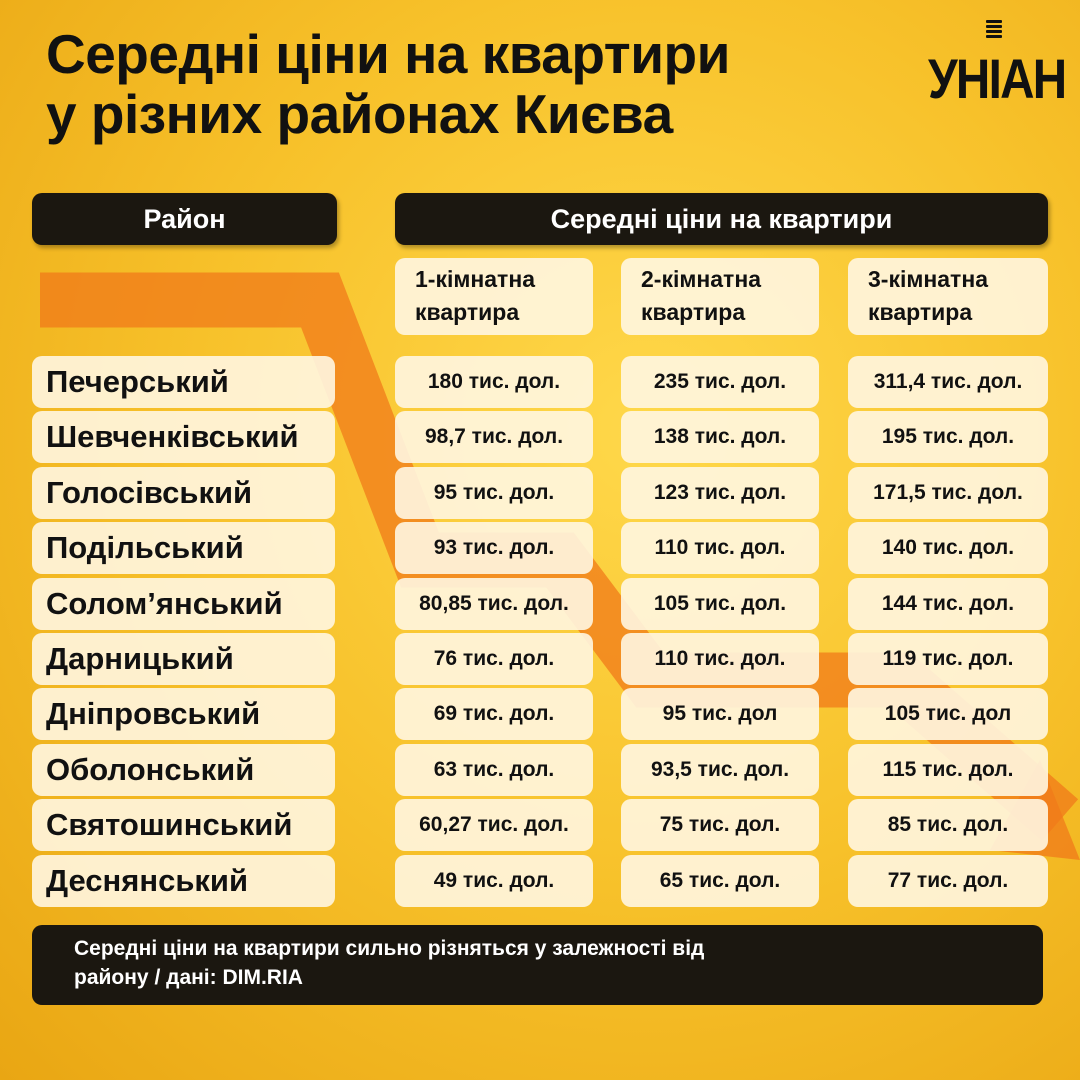  I want to click on district-cell: Голосівський, so click(183, 492).